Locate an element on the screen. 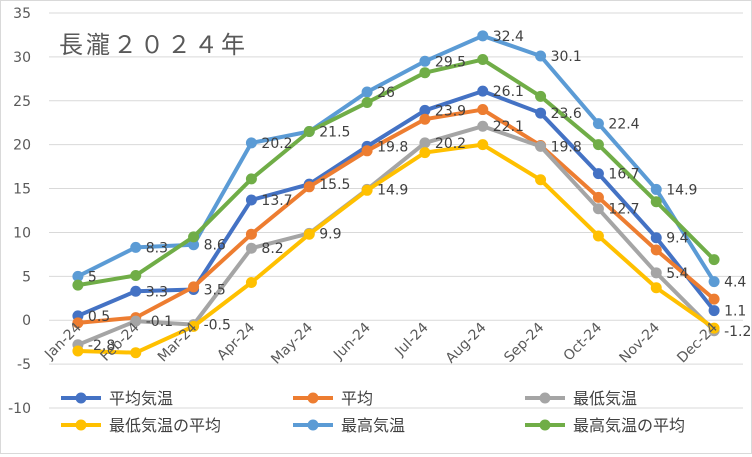 This screenshot has width=752, height=457. y-tick-label: 10 is located at coordinates (22, 233).